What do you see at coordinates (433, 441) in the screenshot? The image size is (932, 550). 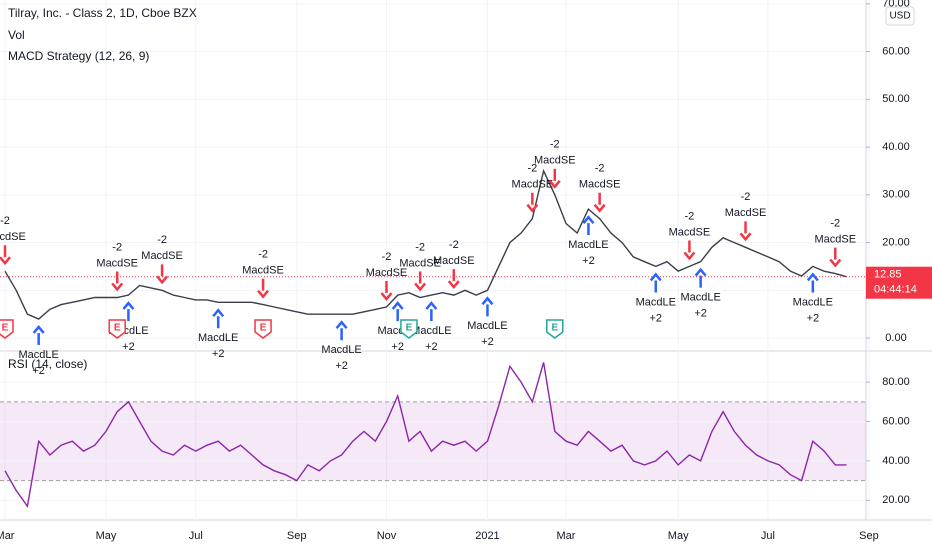 I see `rsi-band` at bounding box center [433, 441].